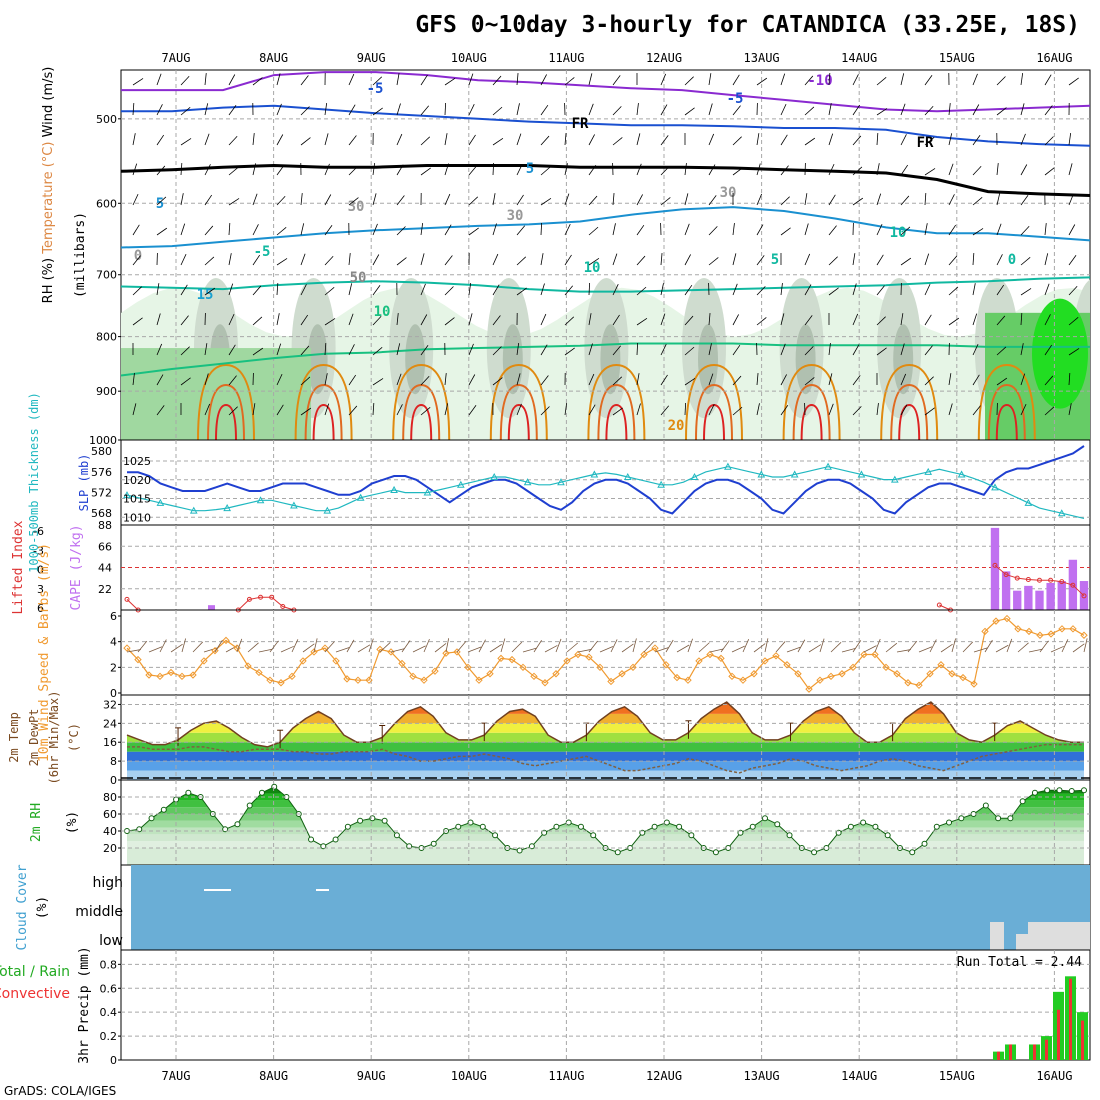 The height and width of the screenshot is (1100, 1100). What do you see at coordinates (580, 124) in the screenshot?
I see `contour-label: FR` at bounding box center [580, 124].